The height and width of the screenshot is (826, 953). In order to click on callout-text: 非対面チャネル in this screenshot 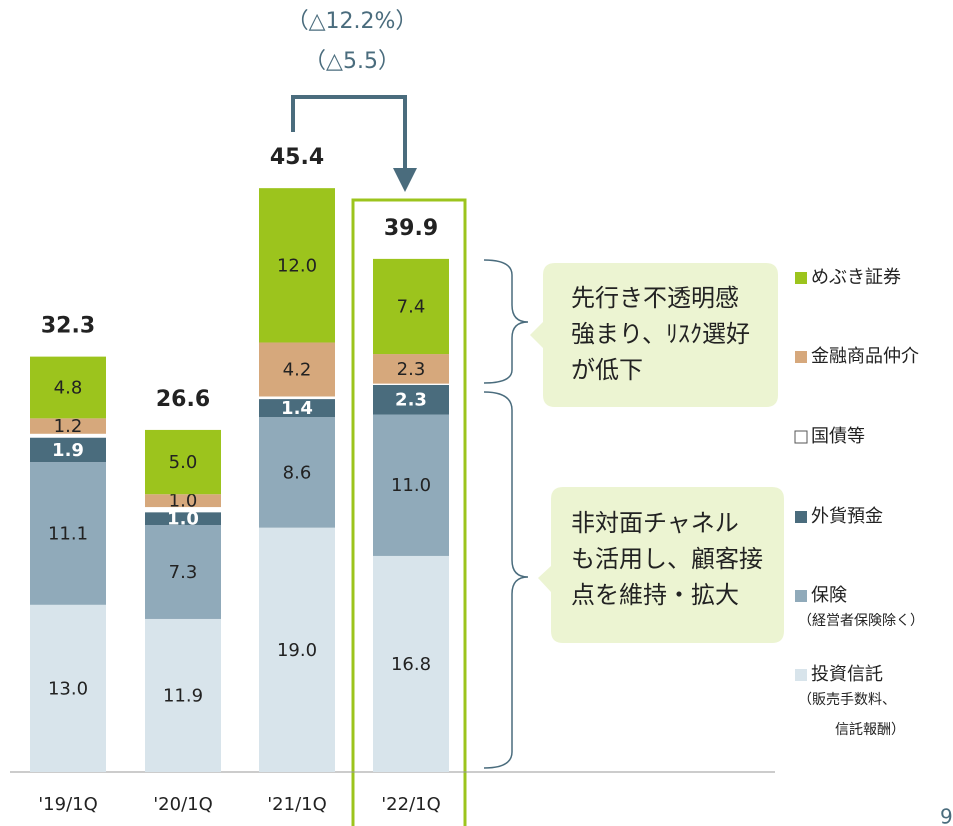, I will do `click(655, 523)`.